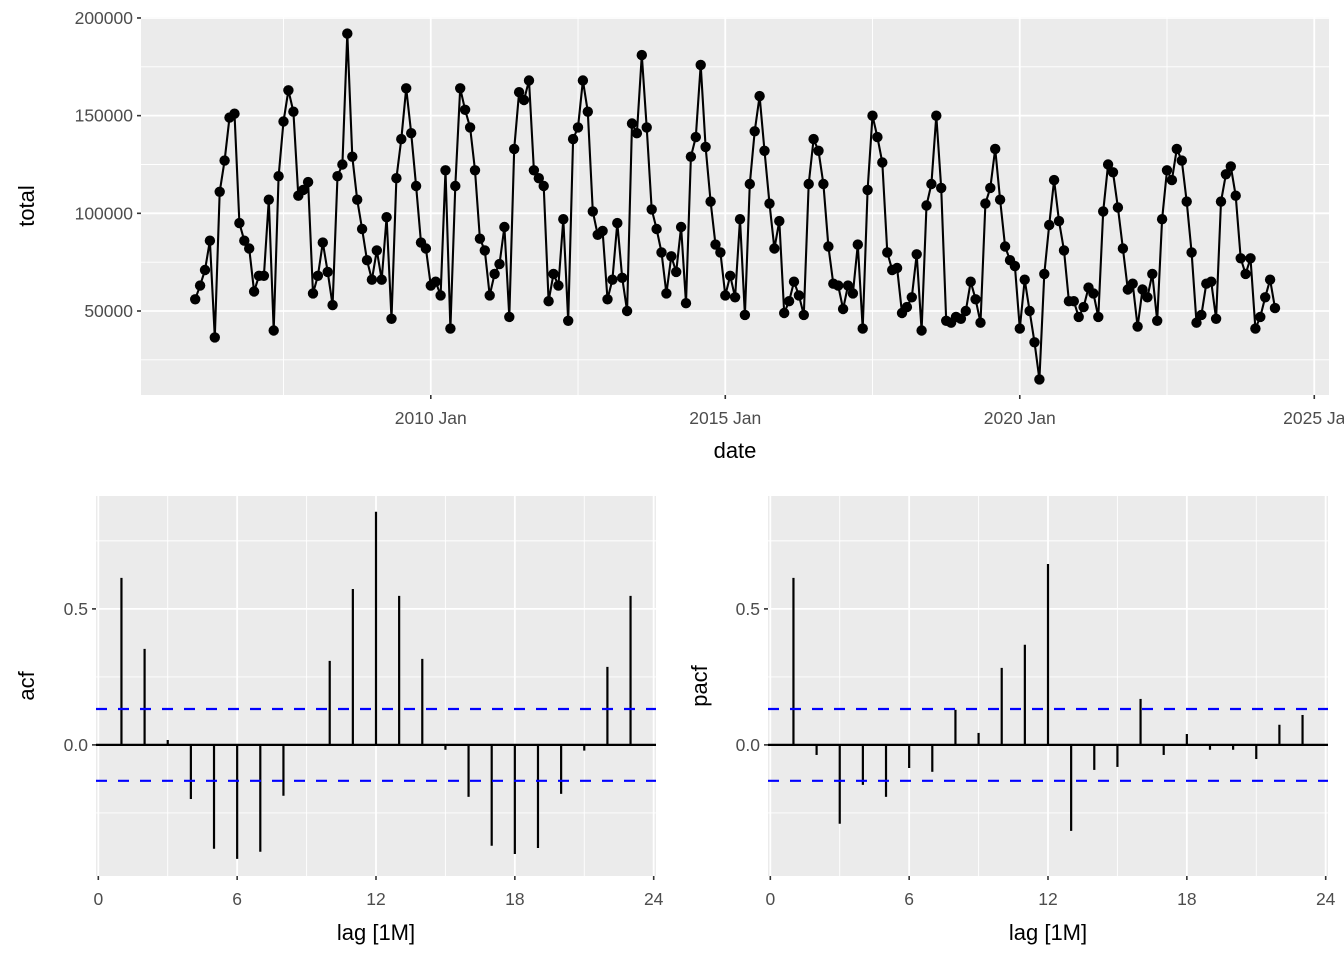  Describe the element at coordinates (26, 206) in the screenshot. I see `timeseries-y-axis-title: total` at that location.